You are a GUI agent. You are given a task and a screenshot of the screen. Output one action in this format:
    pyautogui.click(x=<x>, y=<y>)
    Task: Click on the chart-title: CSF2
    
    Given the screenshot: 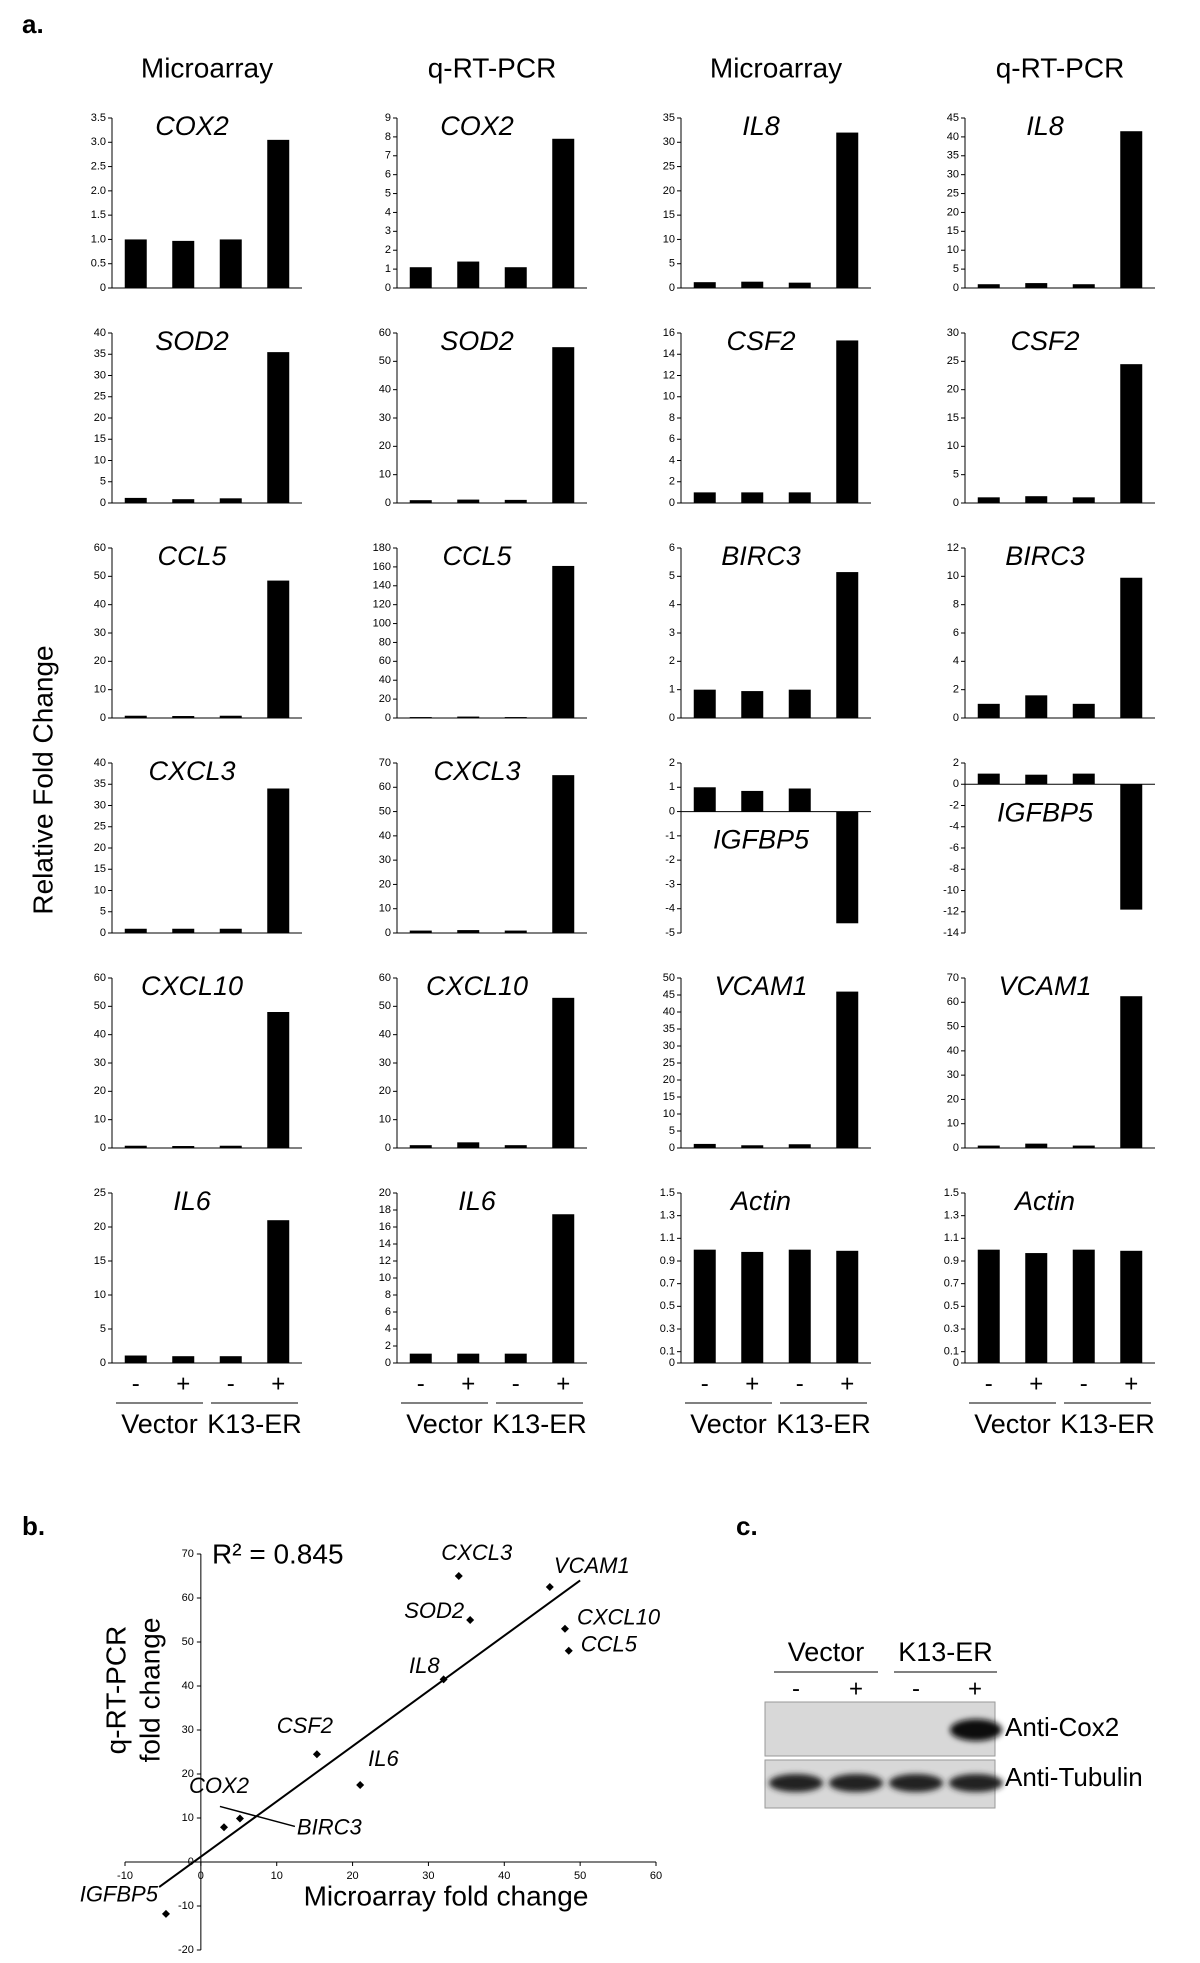 What is the action you would take?
    pyautogui.click(x=760, y=341)
    